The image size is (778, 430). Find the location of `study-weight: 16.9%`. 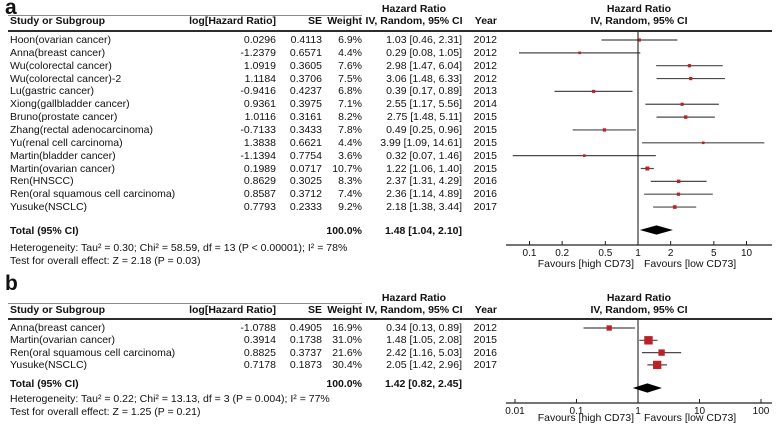

study-weight: 16.9% is located at coordinates (347, 328).